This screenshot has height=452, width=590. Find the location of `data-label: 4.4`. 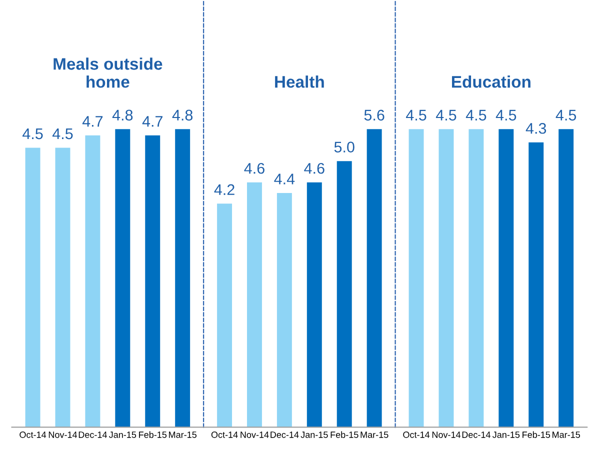

data-label: 4.4 is located at coordinates (284, 179).